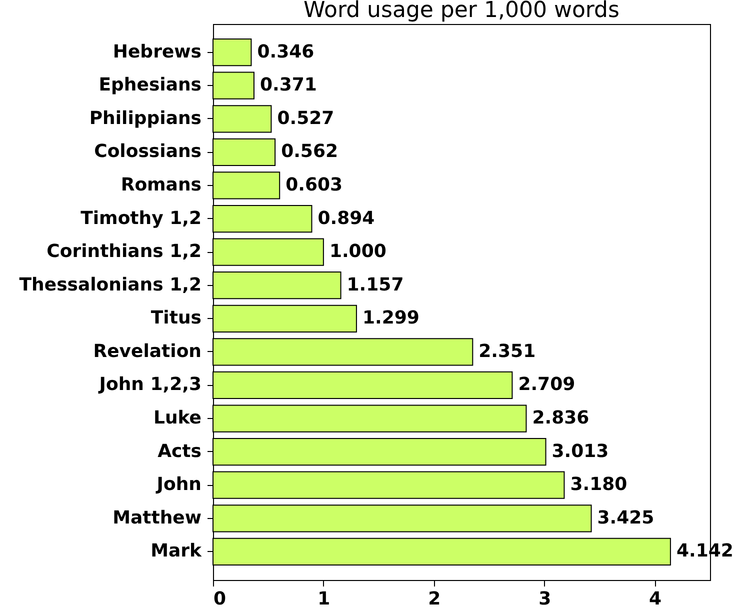 Image resolution: width=741 pixels, height=609 pixels. Describe the element at coordinates (150, 85) in the screenshot. I see `y-tick-label: Ephesians` at that location.